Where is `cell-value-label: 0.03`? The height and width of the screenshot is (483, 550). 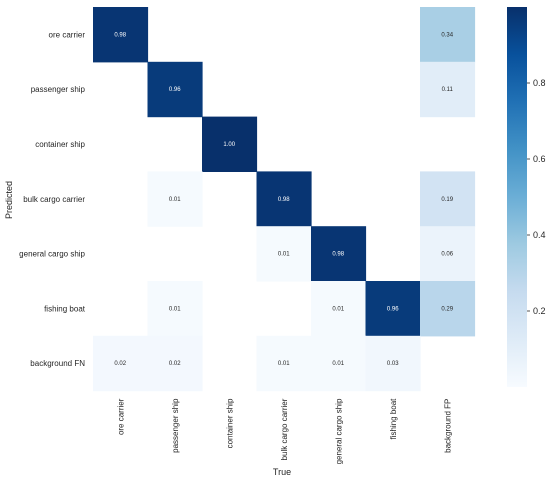
cell-value-label: 0.03 is located at coordinates (393, 364).